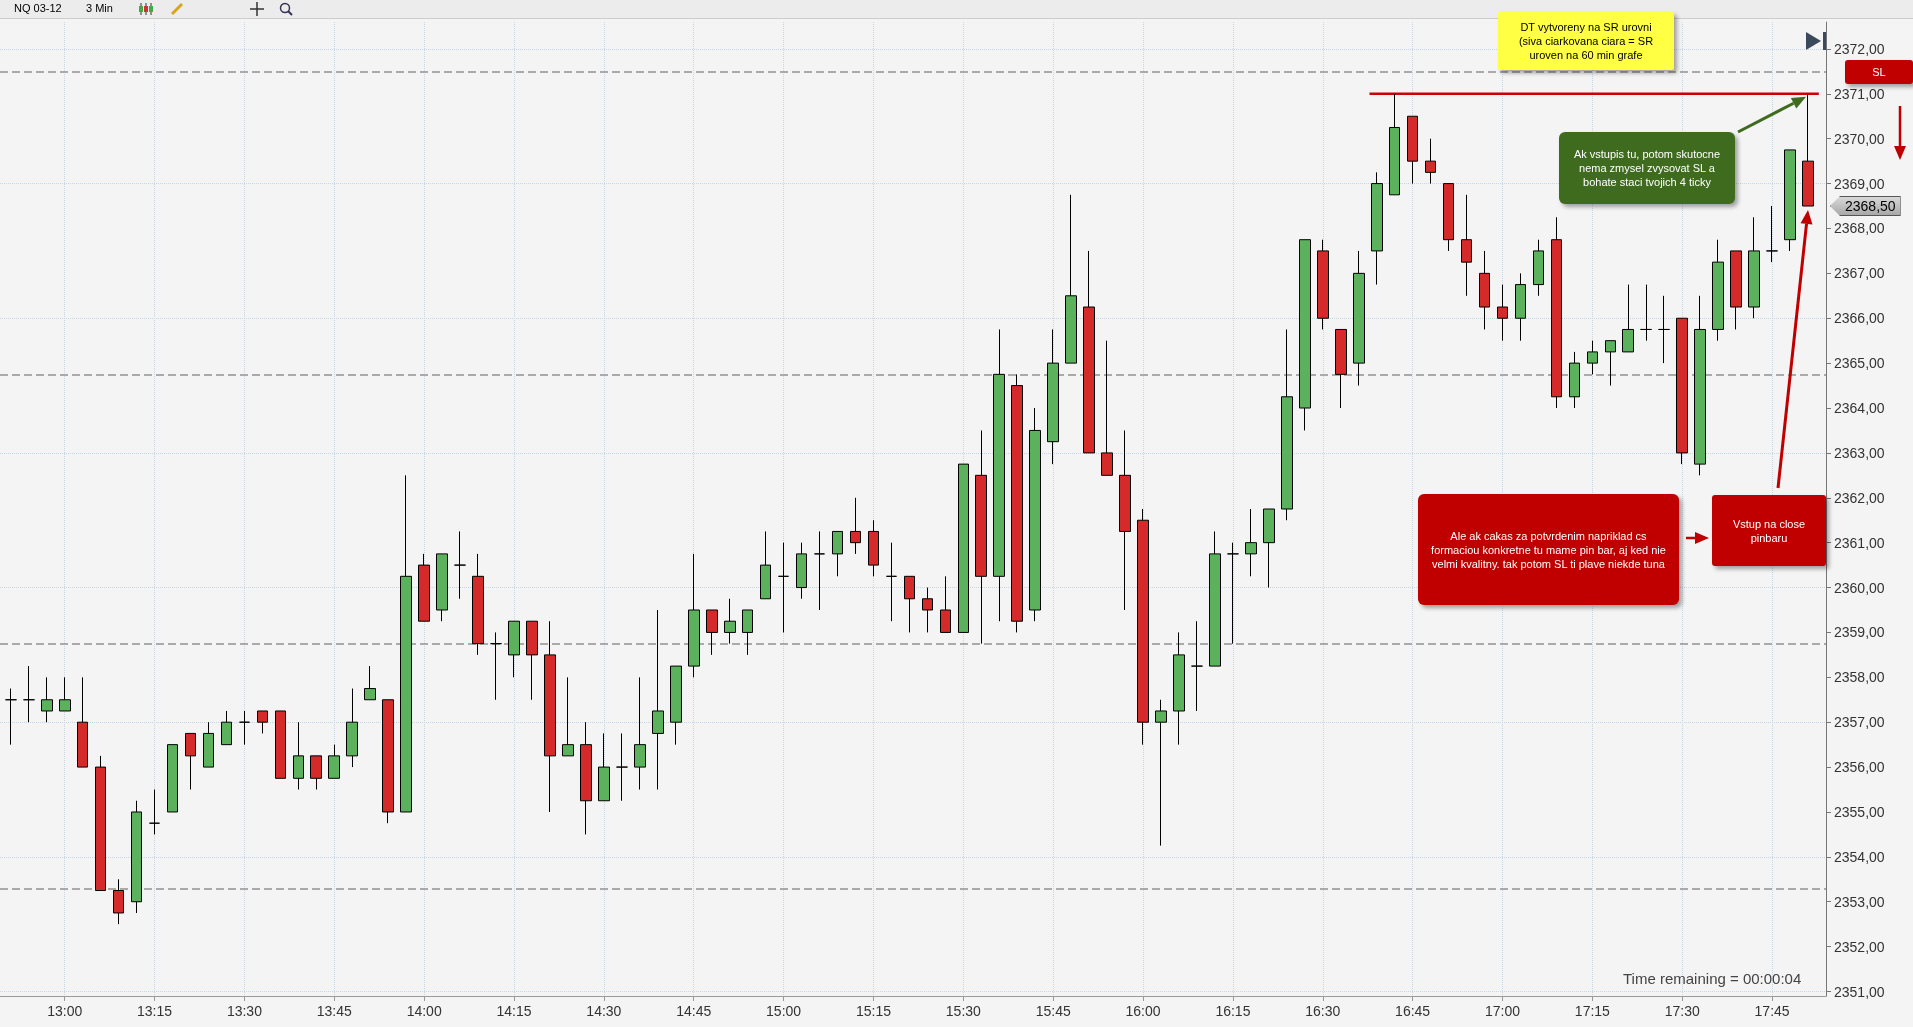  What do you see at coordinates (1548, 549) in the screenshot?
I see `callout-box: Ale ak cakas za potvrdenim napriklad cs formaciou konkretne tu mame pin bar, aj ked nie velmi kvalitny. tak potom SL ti plave niekde tuna` at bounding box center [1548, 549].